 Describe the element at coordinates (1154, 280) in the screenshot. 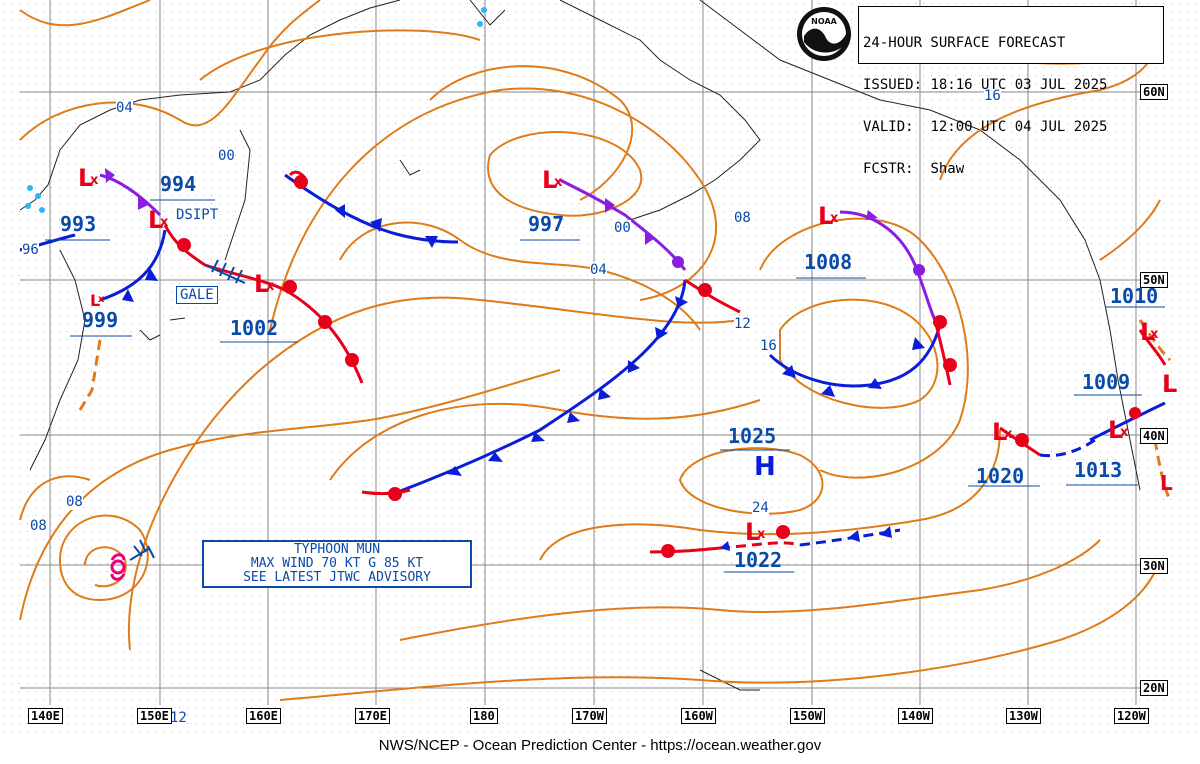

I see `lat-label: 50N` at that location.